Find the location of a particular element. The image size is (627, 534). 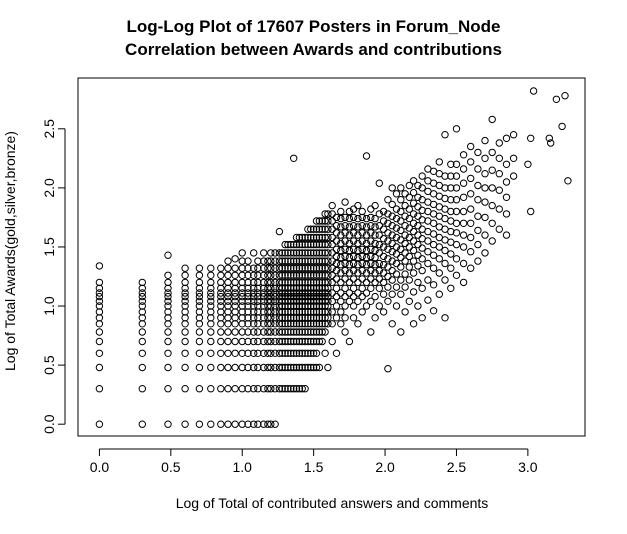

x-tick-label: 1.5 is located at coordinates (314, 467).